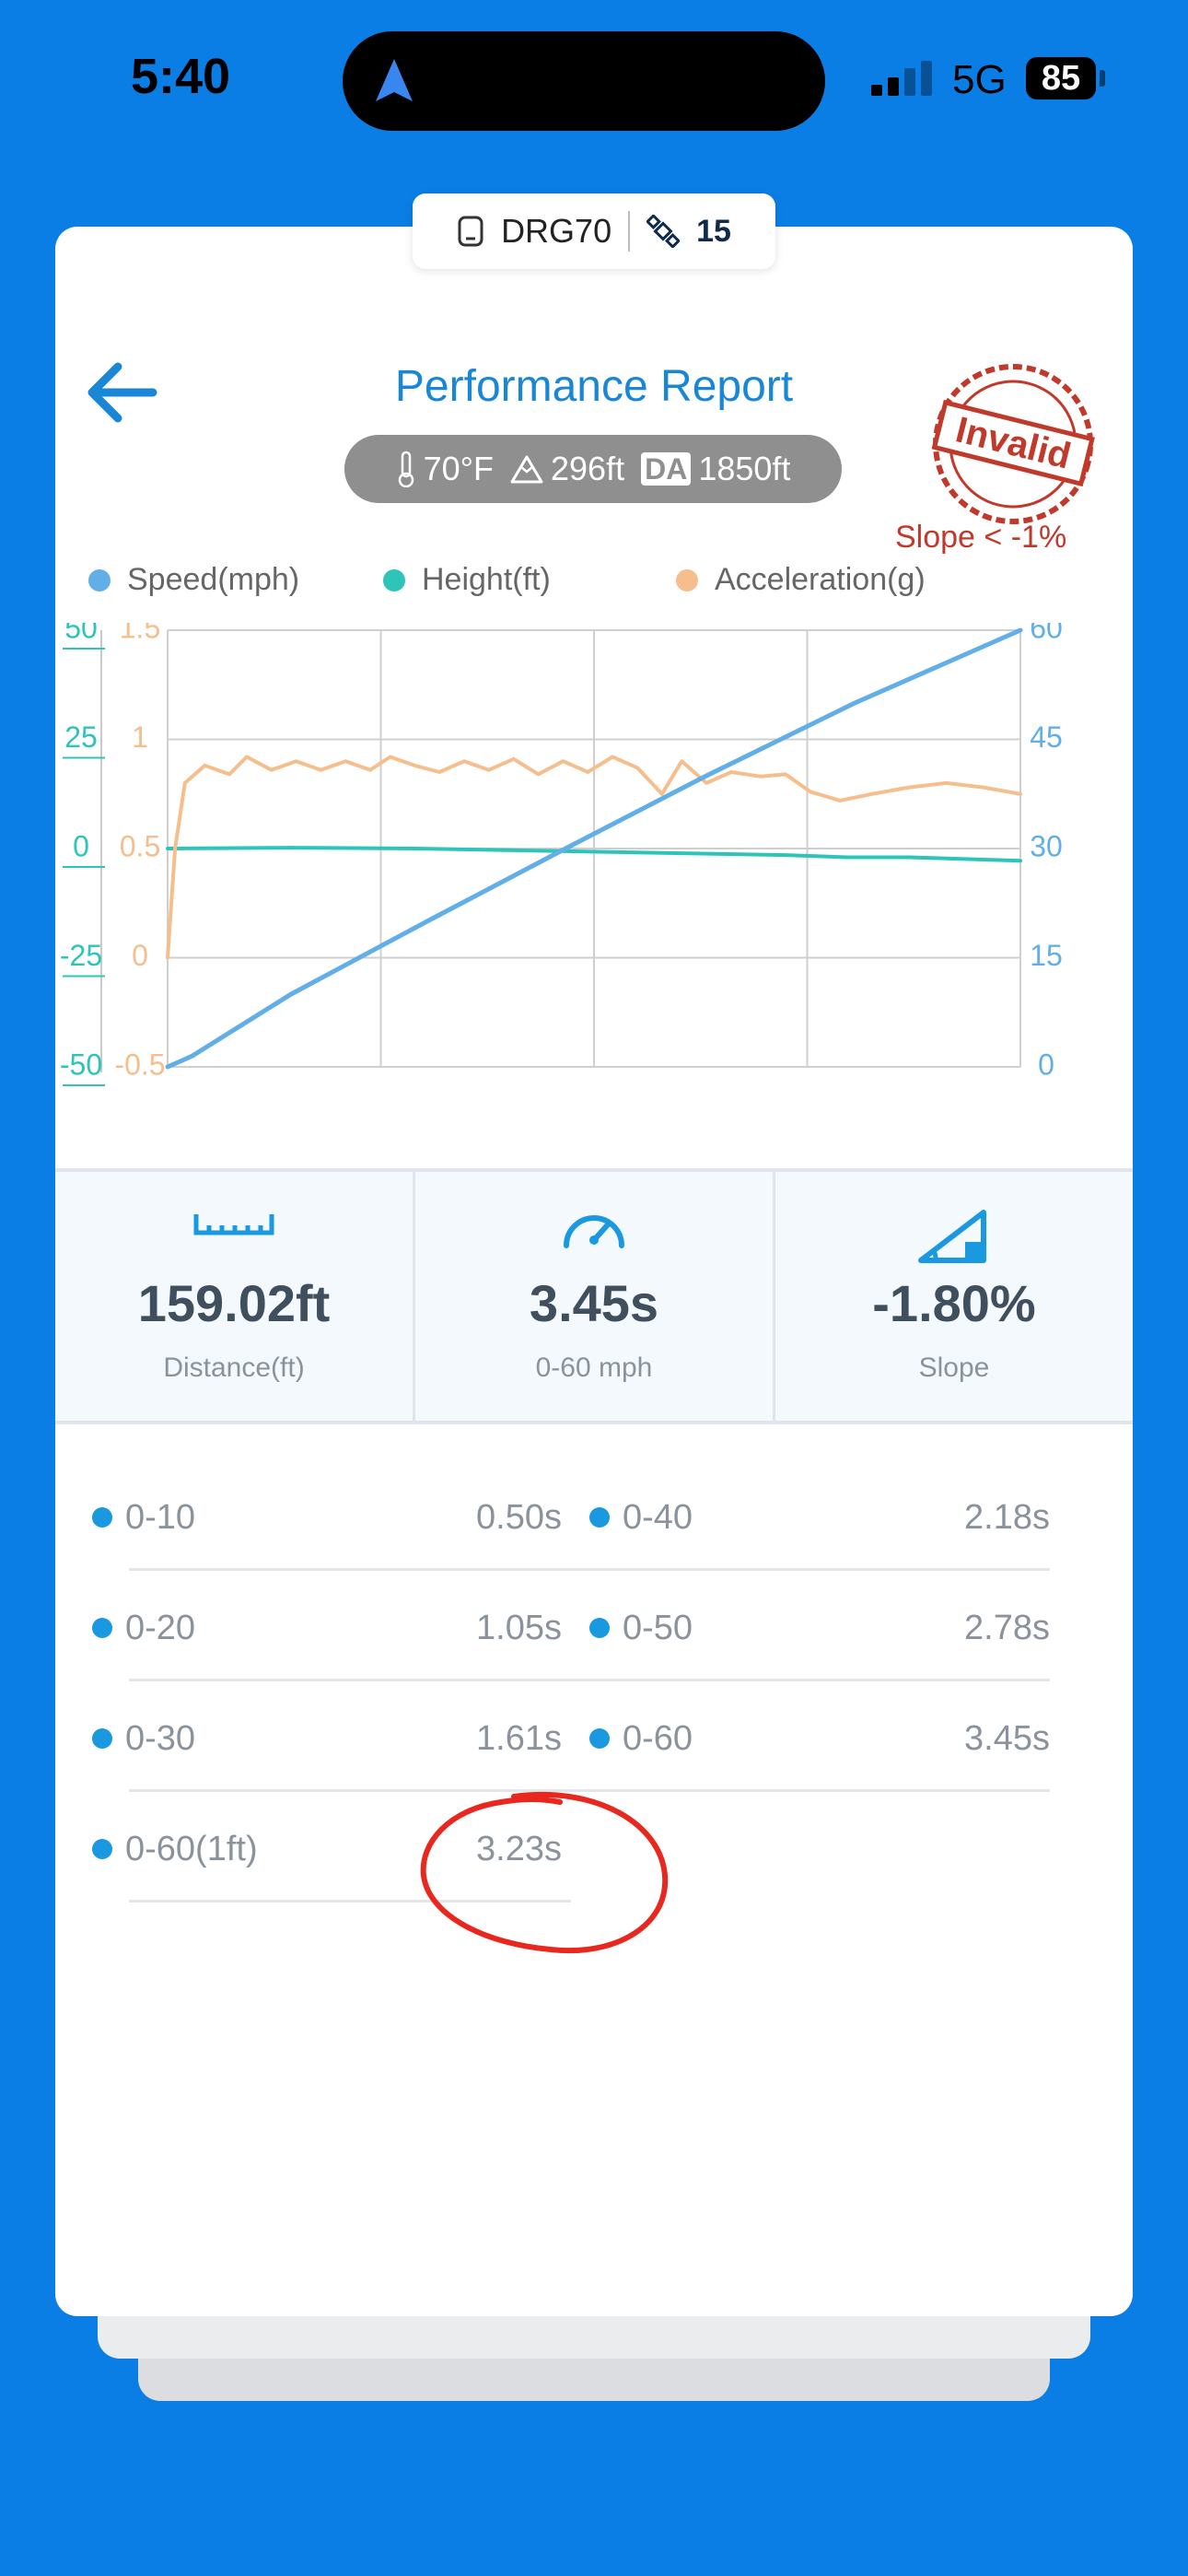 The height and width of the screenshot is (2576, 1188). I want to click on dynamic-island, so click(584, 81).